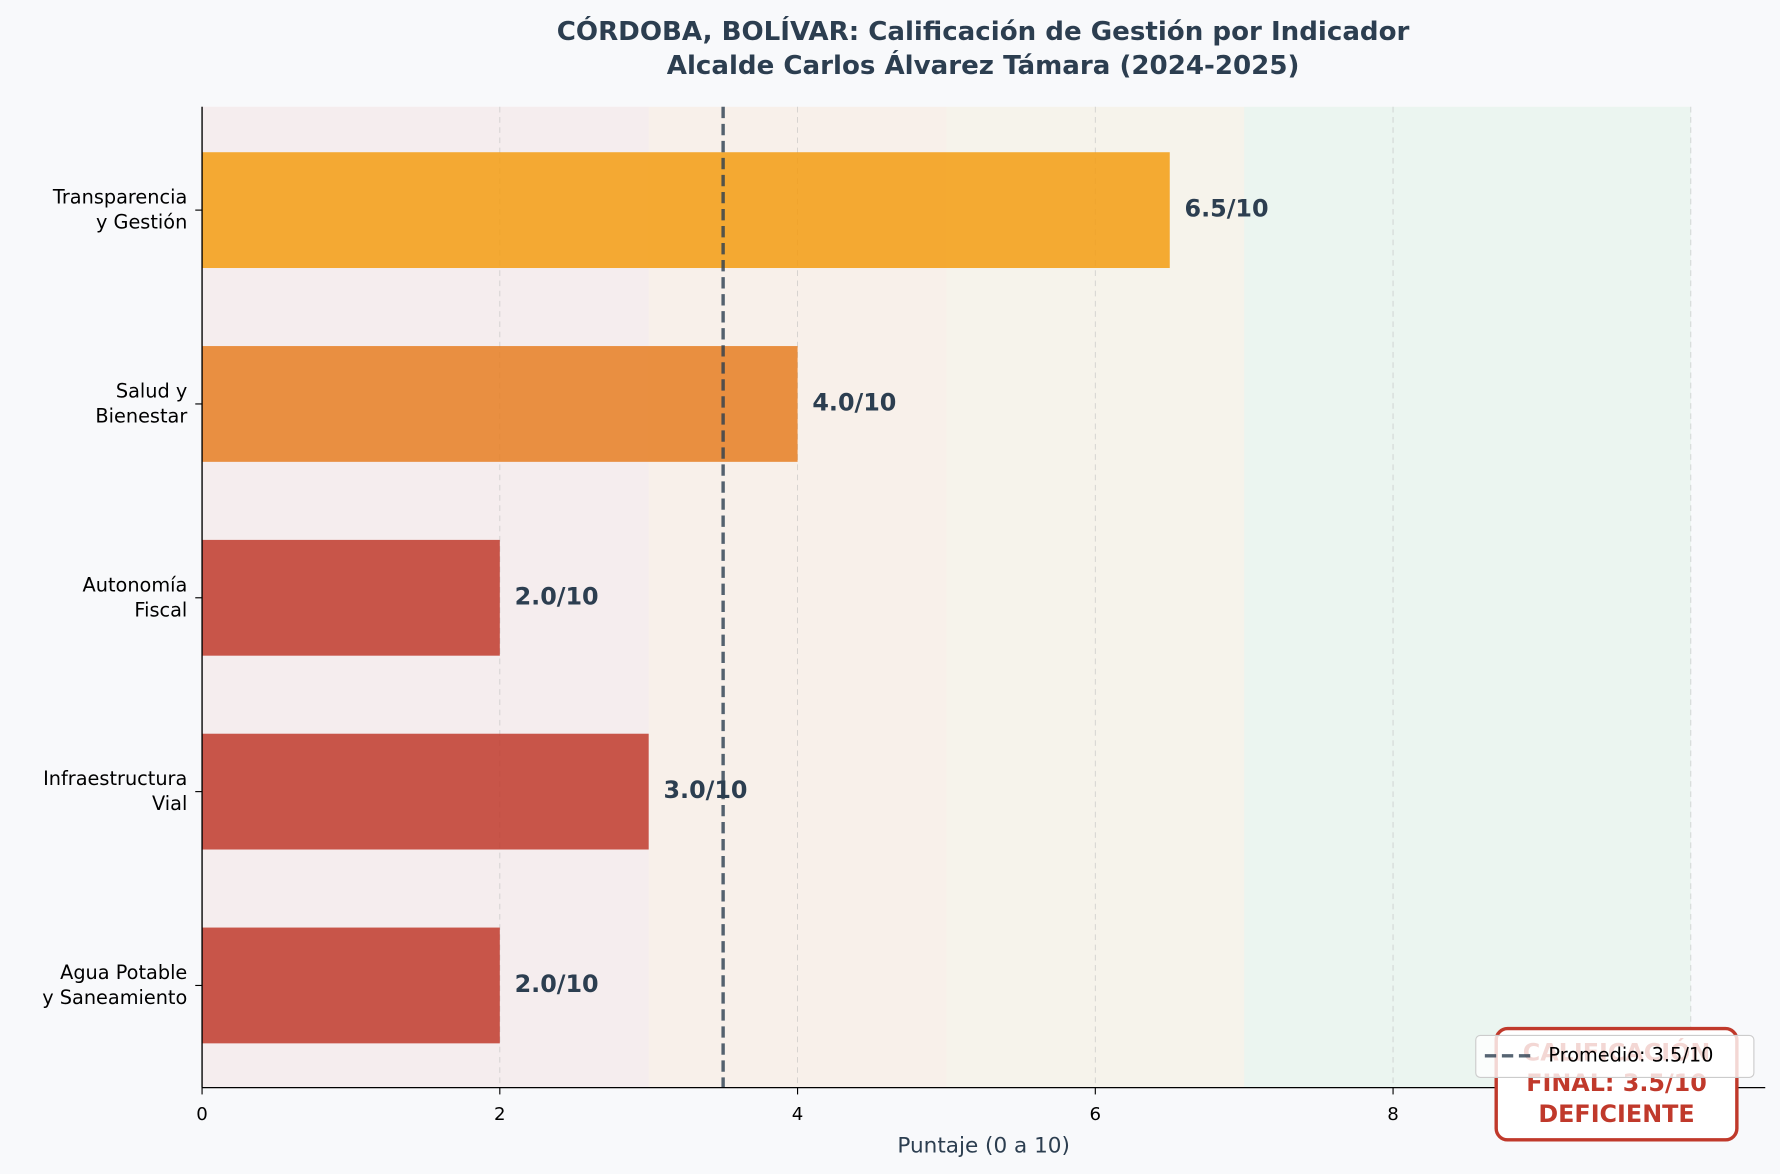 Image resolution: width=1780 pixels, height=1174 pixels. Describe the element at coordinates (1393, 1114) in the screenshot. I see `x-tick-label: 8` at that location.